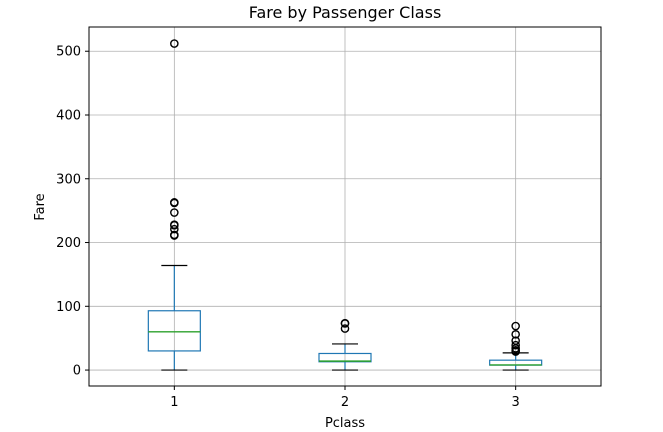 The image size is (663, 432). I want to click on y-tick-label: 200, so click(68, 243).